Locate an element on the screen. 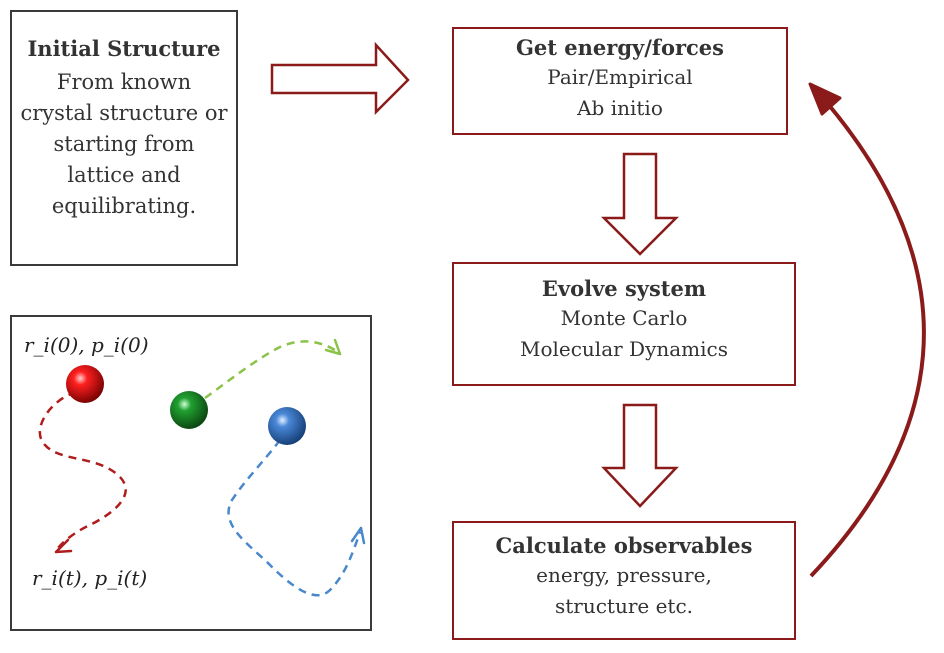 The height and width of the screenshot is (653, 944). initial-structure-line-2: crystal structure or is located at coordinates (124, 113).